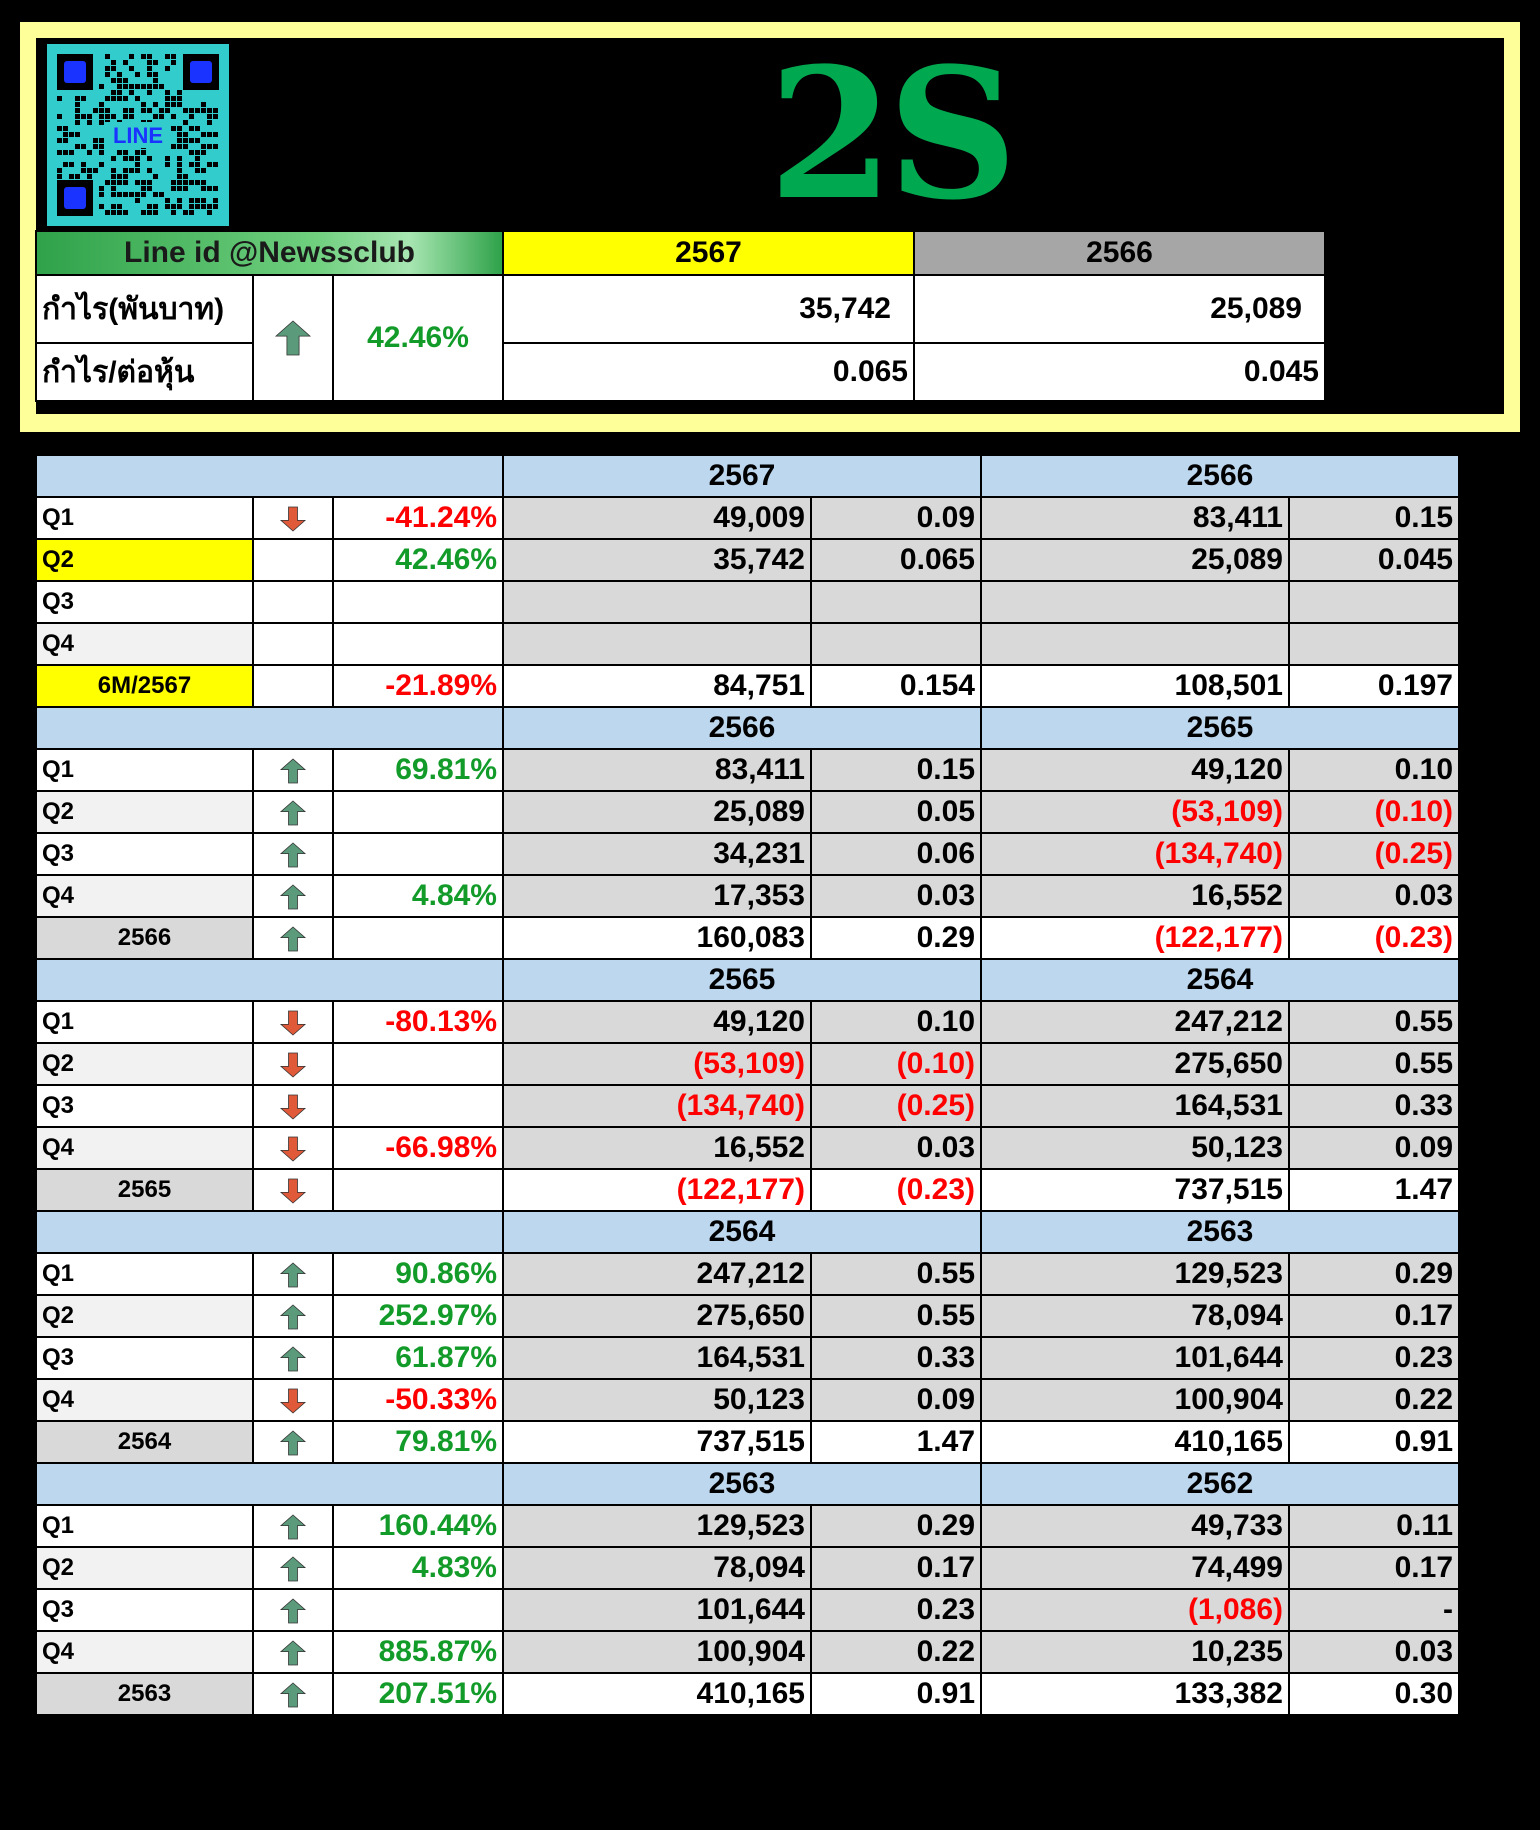 The height and width of the screenshot is (1830, 1540). What do you see at coordinates (742, 1484) in the screenshot?
I see `section-year-a: 2563` at bounding box center [742, 1484].